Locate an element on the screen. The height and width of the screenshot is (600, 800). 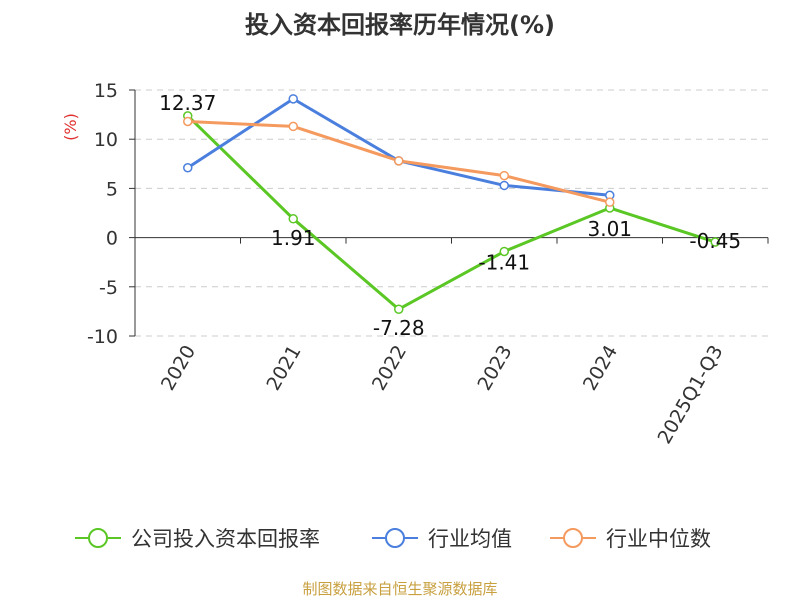
legend-label: 公司投入资本回报率 is located at coordinates (225, 539).